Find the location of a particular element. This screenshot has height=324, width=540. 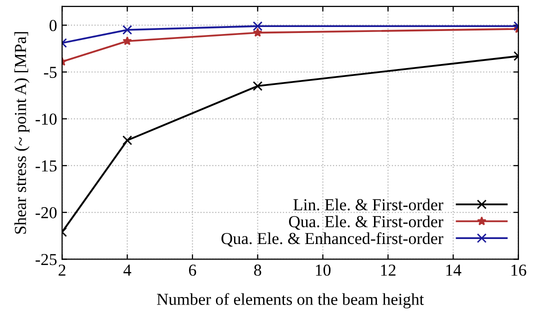

x-tick-label: 10 is located at coordinates (323, 270).